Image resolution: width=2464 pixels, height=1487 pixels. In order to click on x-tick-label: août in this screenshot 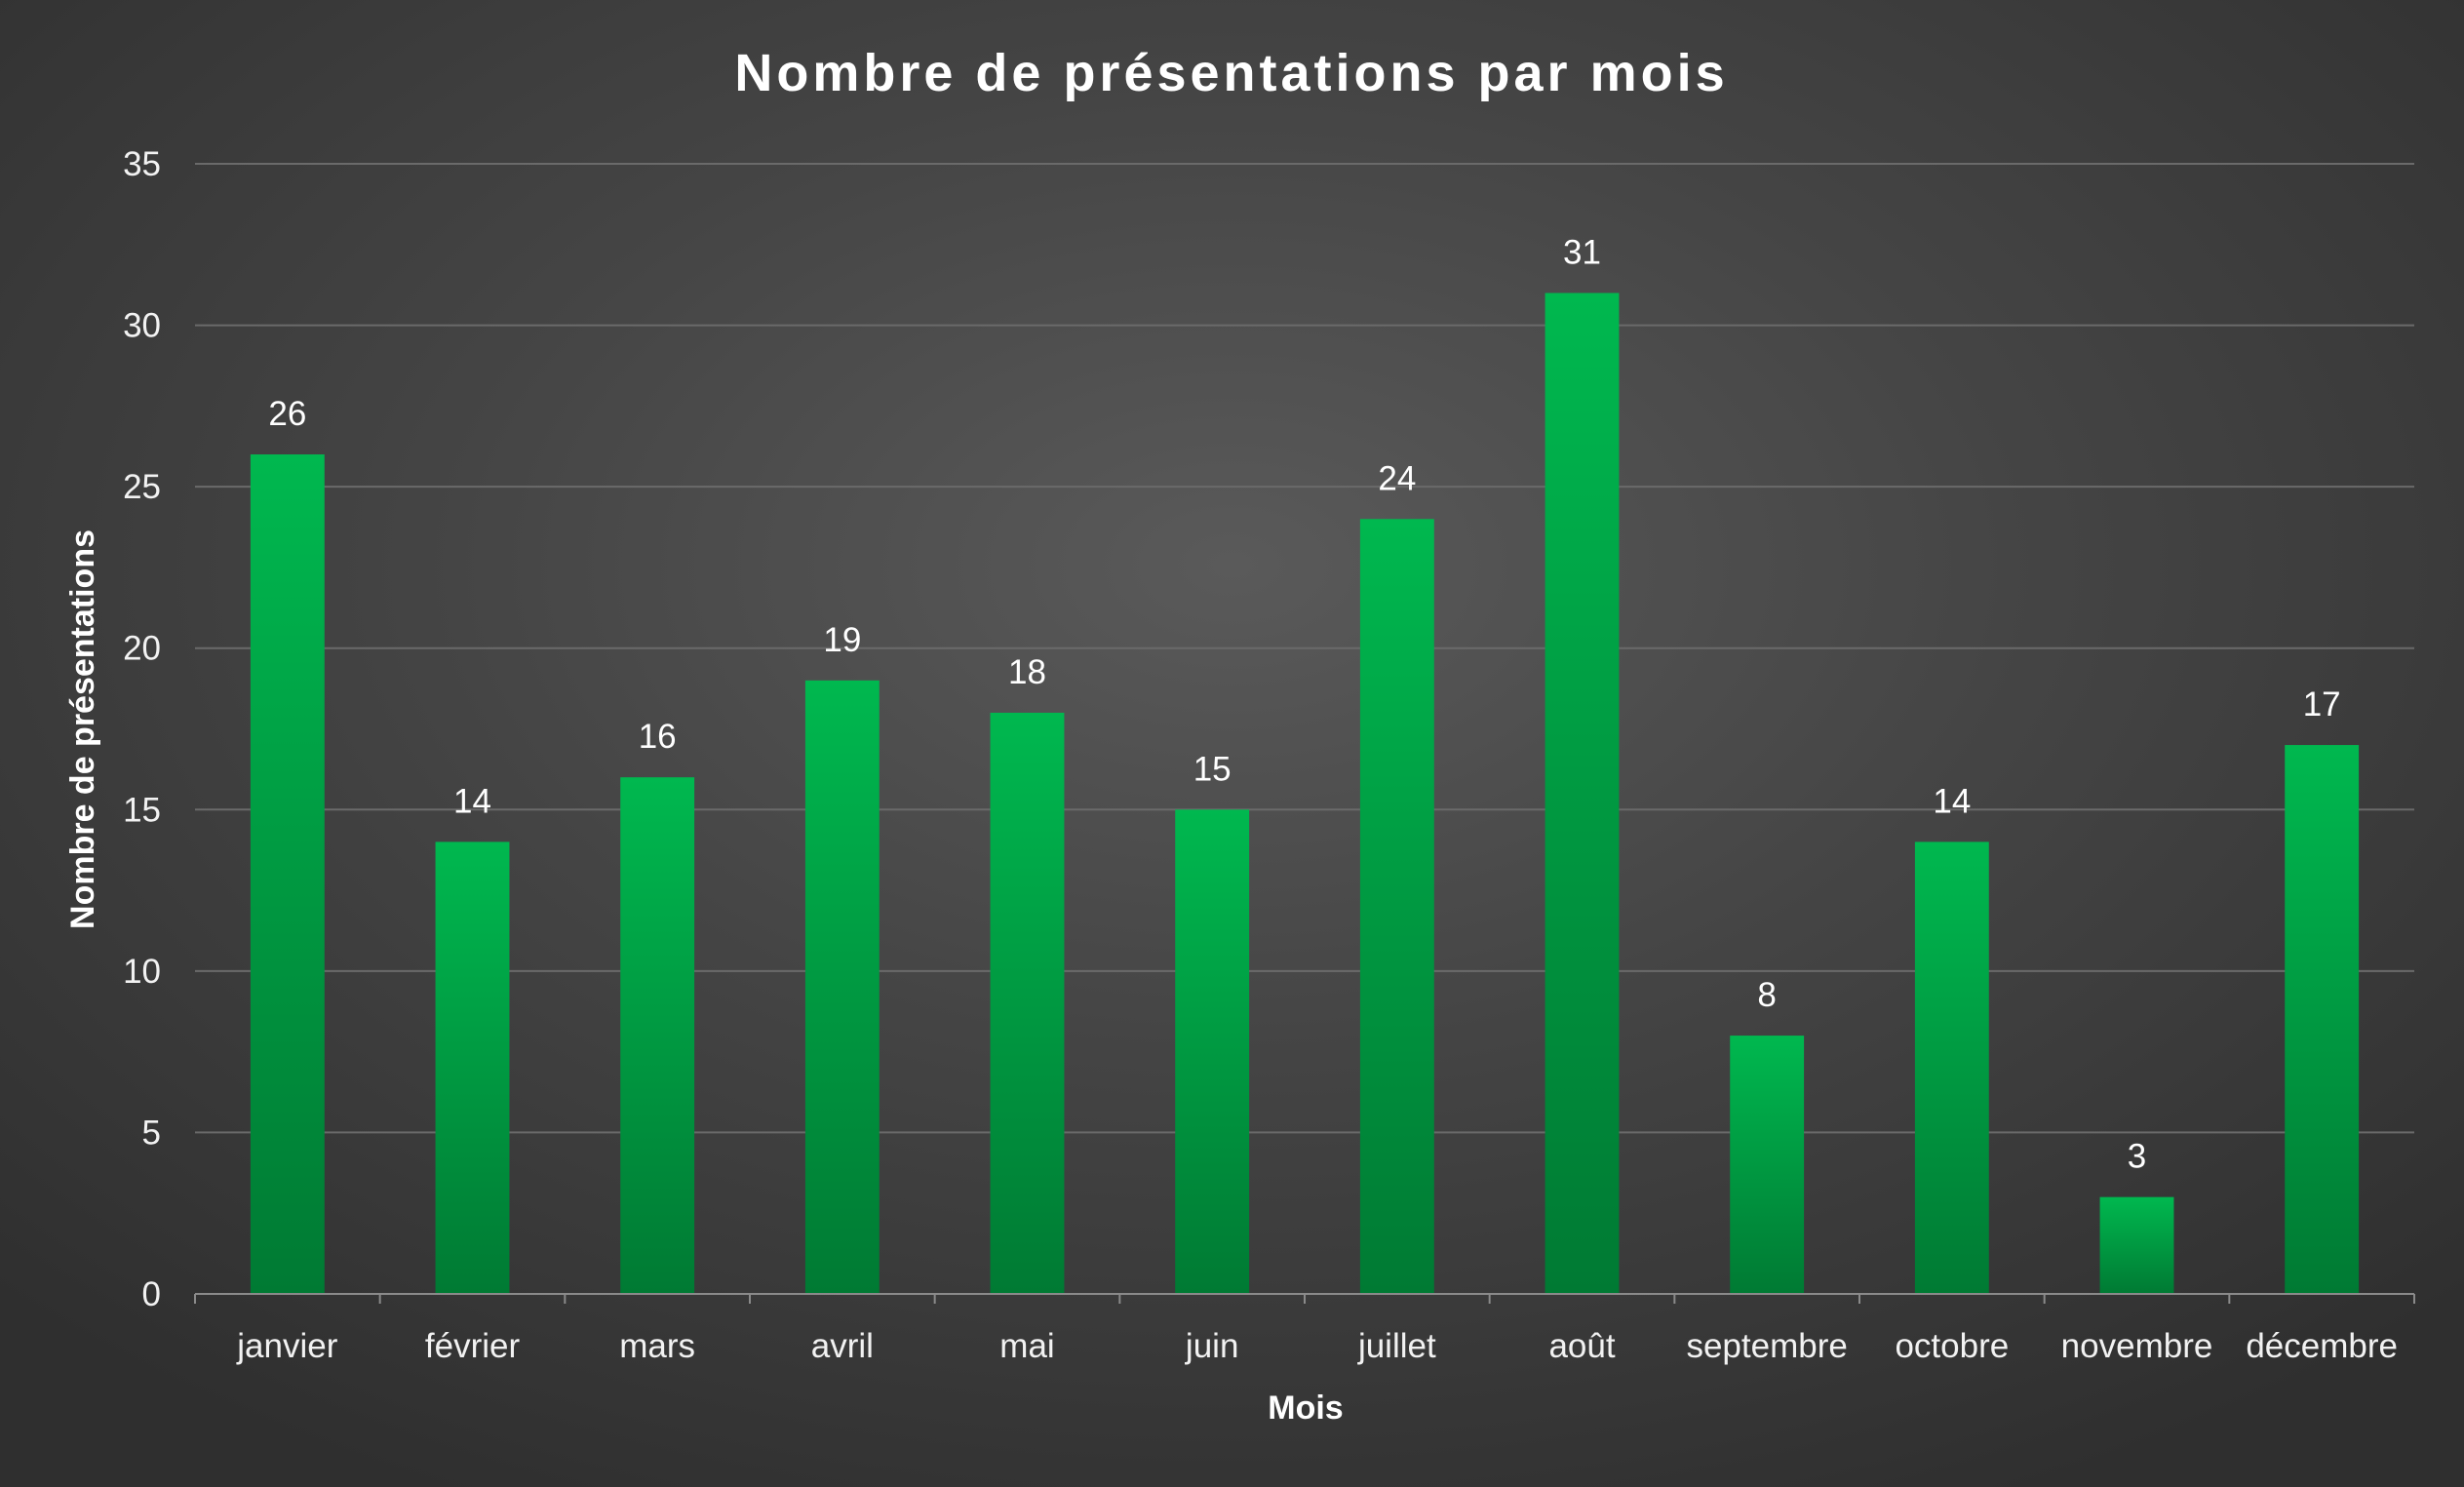, I will do `click(1582, 1346)`.